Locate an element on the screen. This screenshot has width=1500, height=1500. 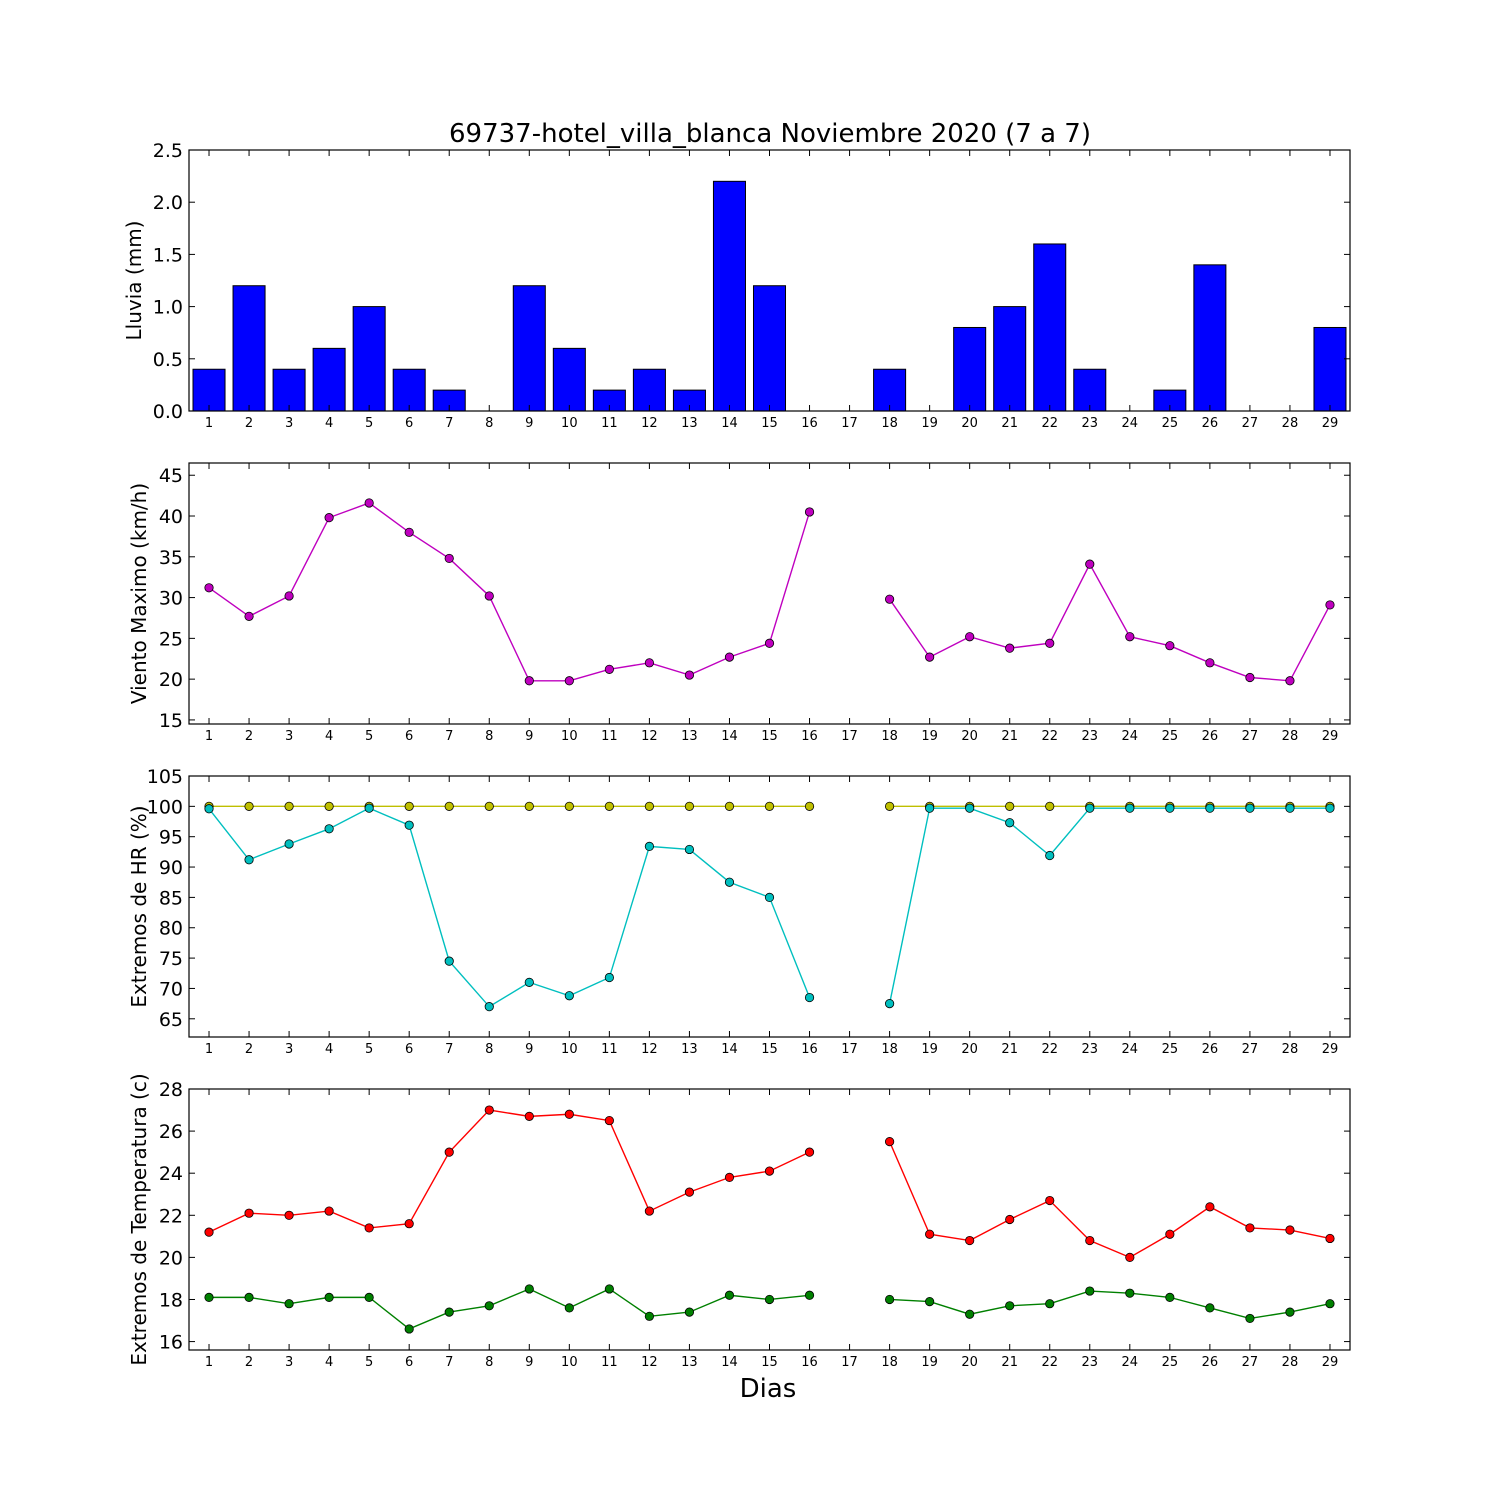
y-axis-label: Extremos de HR (%) is located at coordinates (139, 906).